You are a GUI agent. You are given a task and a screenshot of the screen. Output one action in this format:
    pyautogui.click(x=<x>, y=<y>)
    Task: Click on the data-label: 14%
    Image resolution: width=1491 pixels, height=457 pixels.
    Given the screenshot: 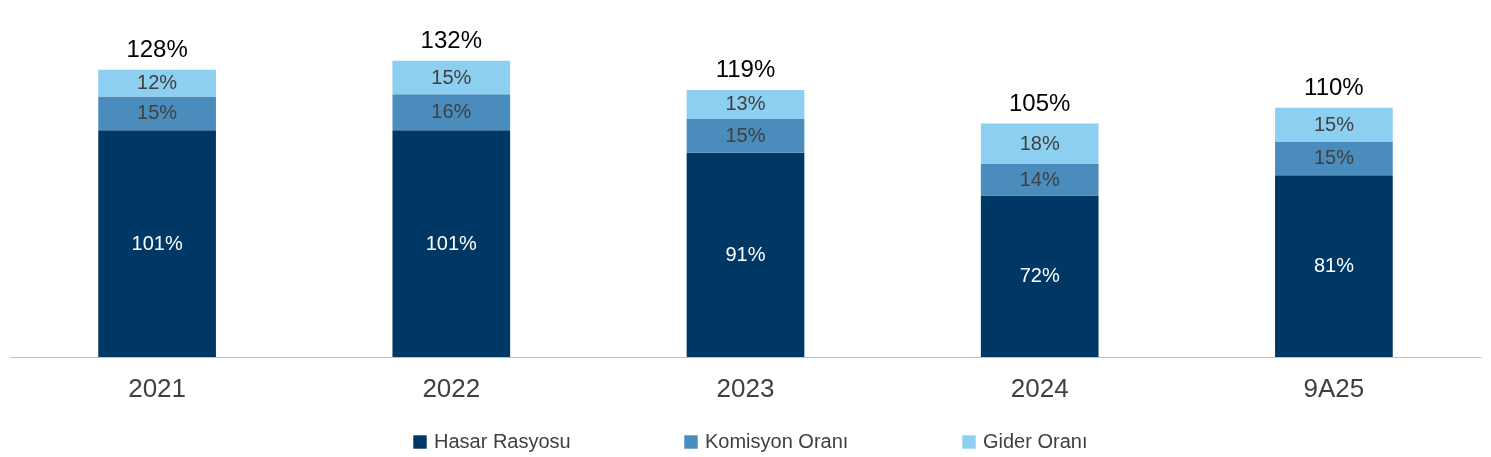 What is the action you would take?
    pyautogui.click(x=1039, y=178)
    